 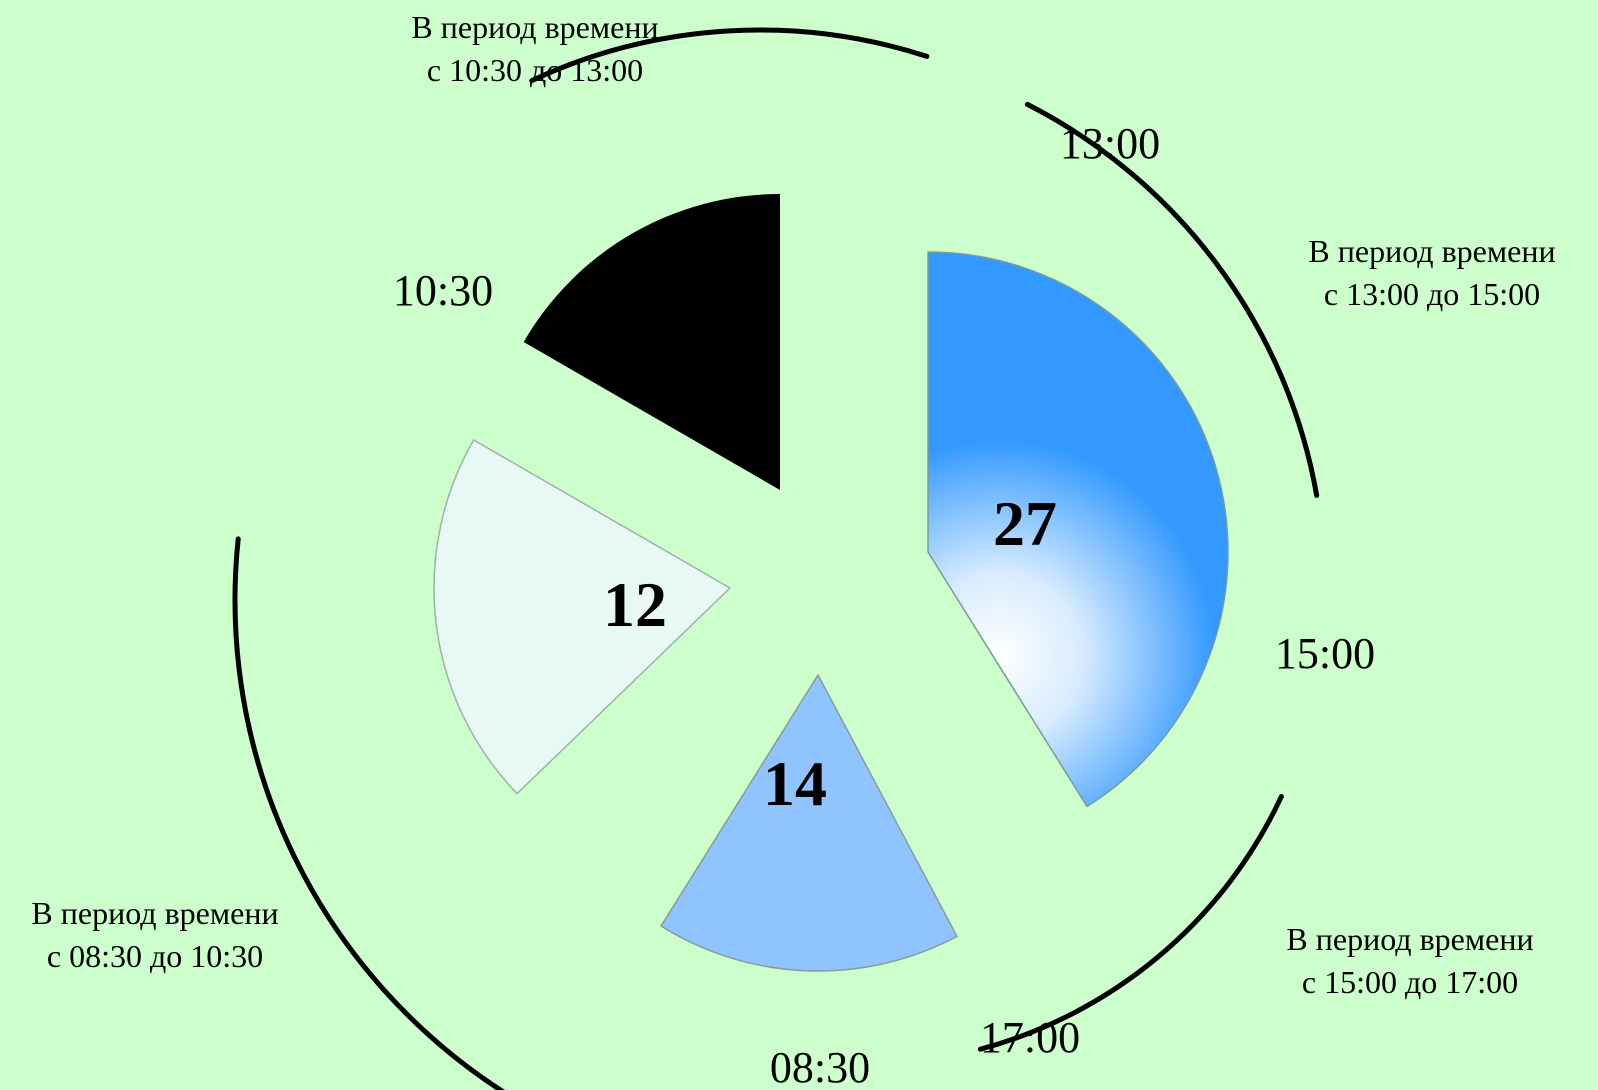 What do you see at coordinates (635, 604) in the screenshot?
I see `slice-value-label: 12` at bounding box center [635, 604].